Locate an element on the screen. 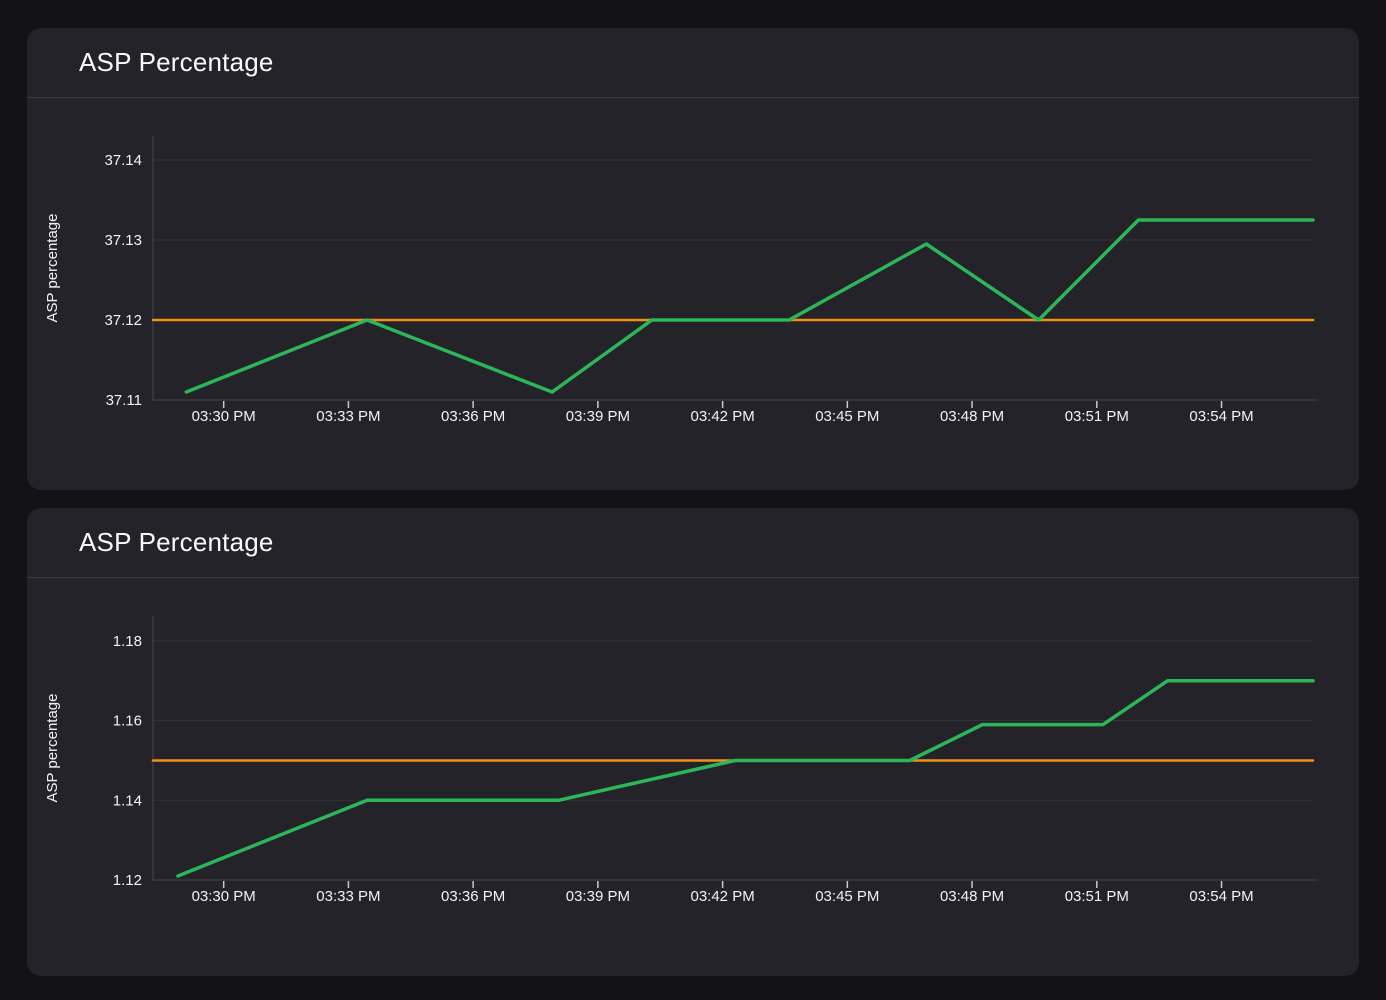 The height and width of the screenshot is (1000, 1386). y-tick-label: 37.13 is located at coordinates (123, 240).